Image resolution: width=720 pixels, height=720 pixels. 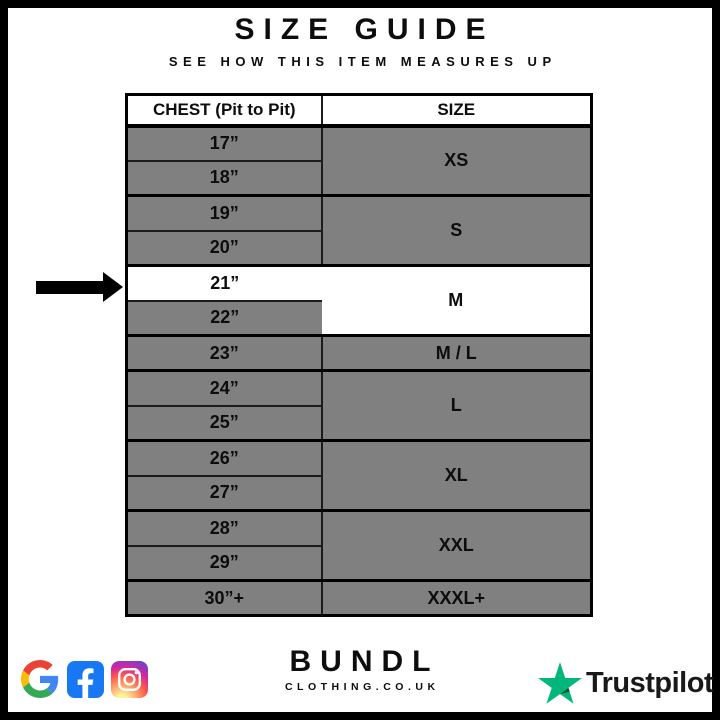 I want to click on chest-cell: 30”+, so click(x=224, y=598).